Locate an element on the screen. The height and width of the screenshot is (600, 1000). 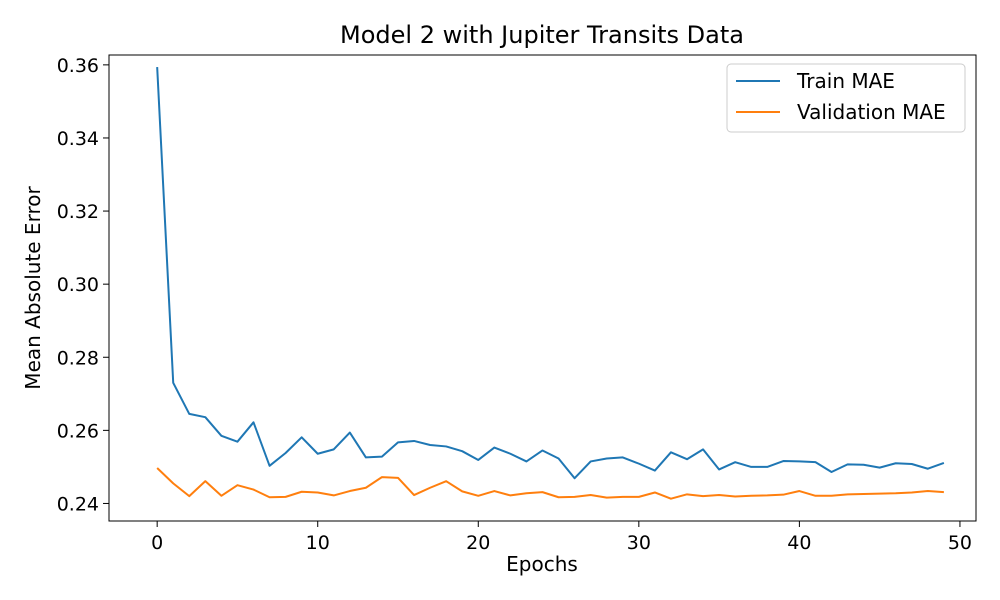
x-tick-label: 10 is located at coordinates (318, 543).